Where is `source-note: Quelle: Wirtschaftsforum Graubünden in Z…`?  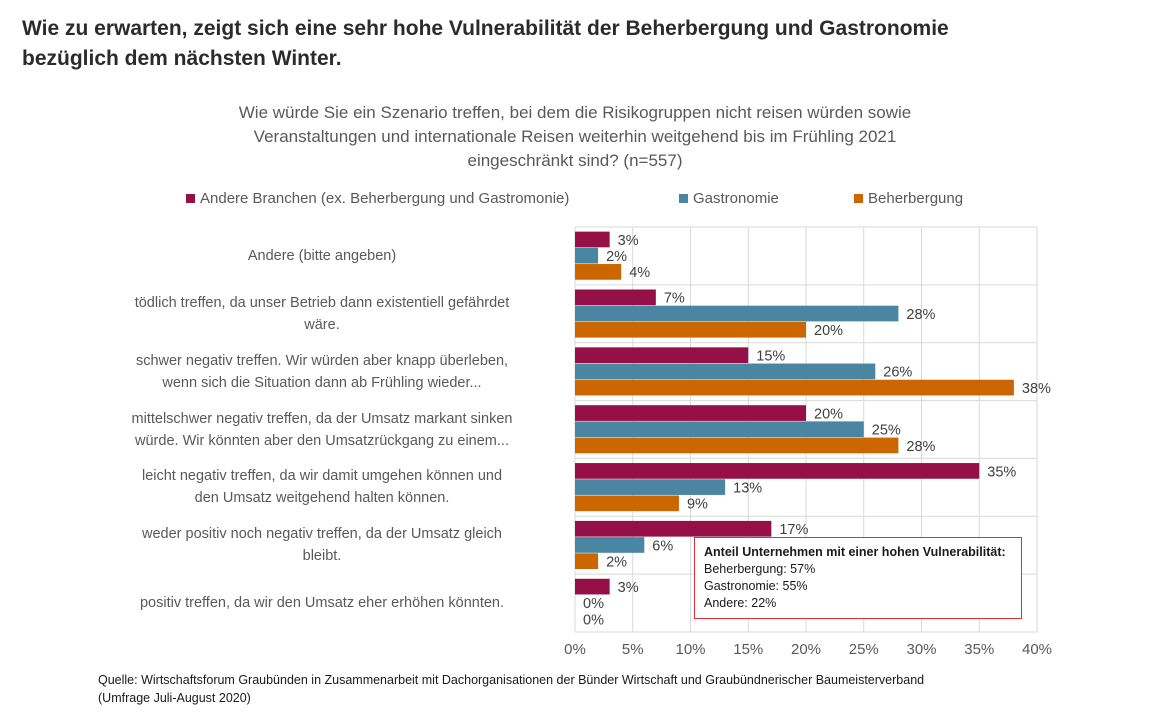
source-note: Quelle: Wirtschaftsforum Graubünden in Z… is located at coordinates (511, 689).